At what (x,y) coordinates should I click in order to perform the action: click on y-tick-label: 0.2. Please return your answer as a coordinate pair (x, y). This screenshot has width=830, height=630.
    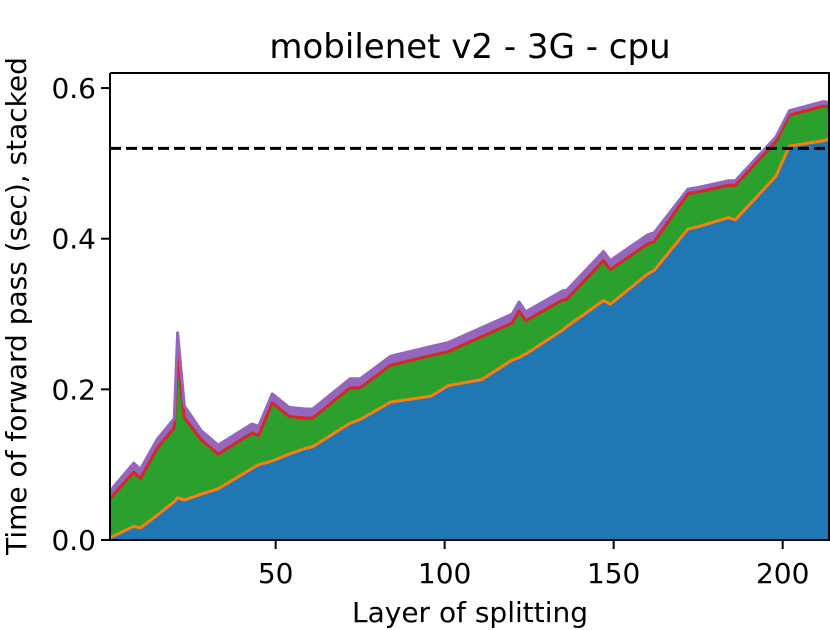
    Looking at the image, I should click on (73, 389).